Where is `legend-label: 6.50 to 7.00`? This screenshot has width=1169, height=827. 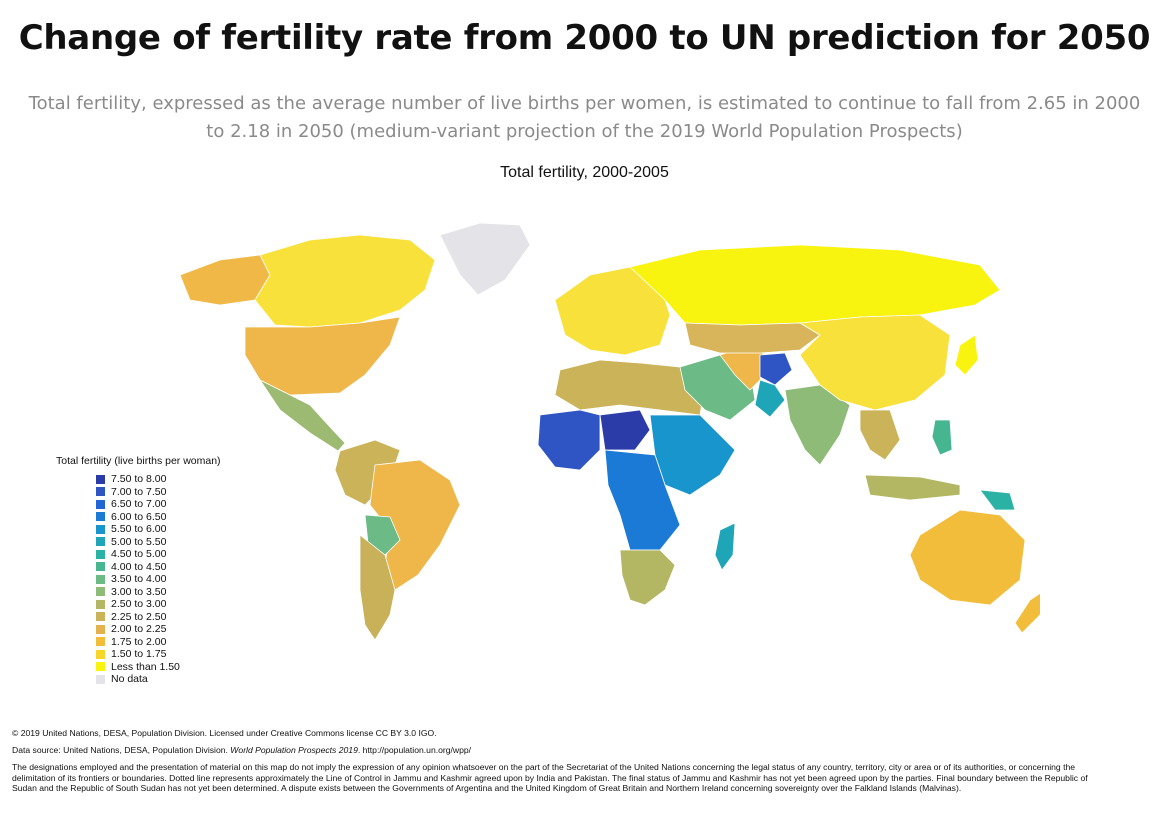
legend-label: 6.50 to 7.00 is located at coordinates (139, 504).